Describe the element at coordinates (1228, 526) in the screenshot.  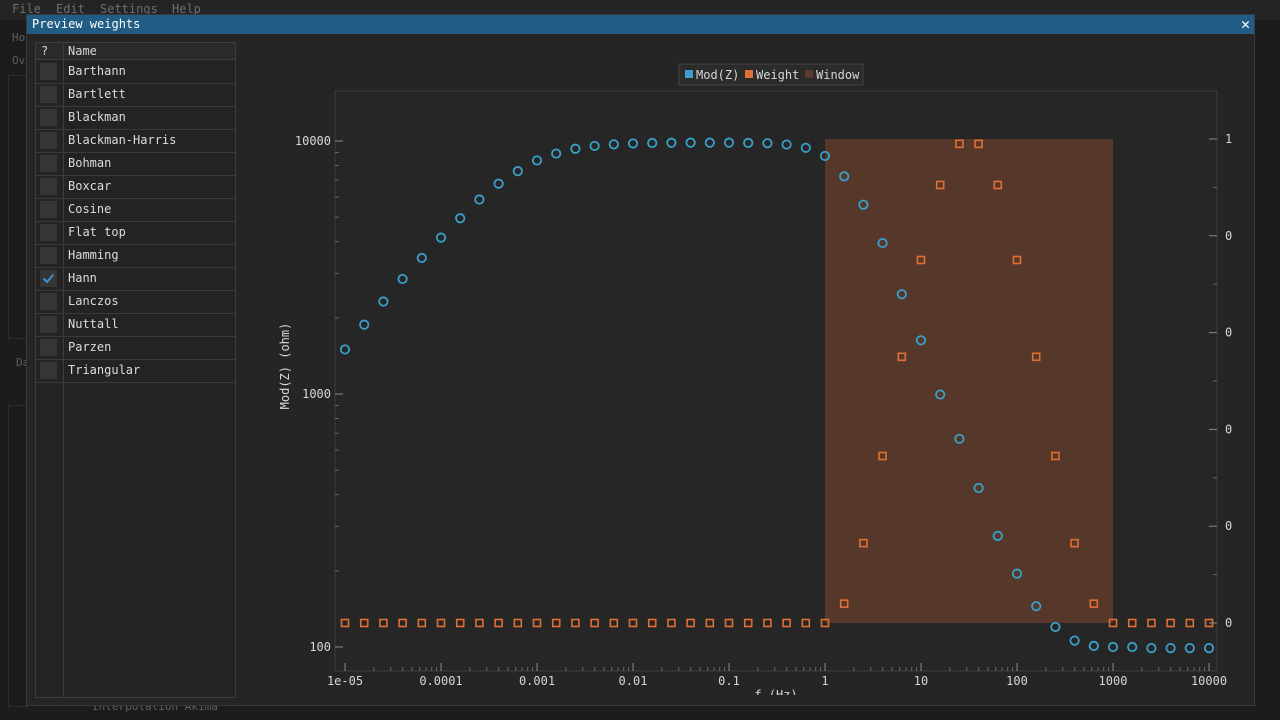
I see `y-right-tick-label: 0.2` at that location.